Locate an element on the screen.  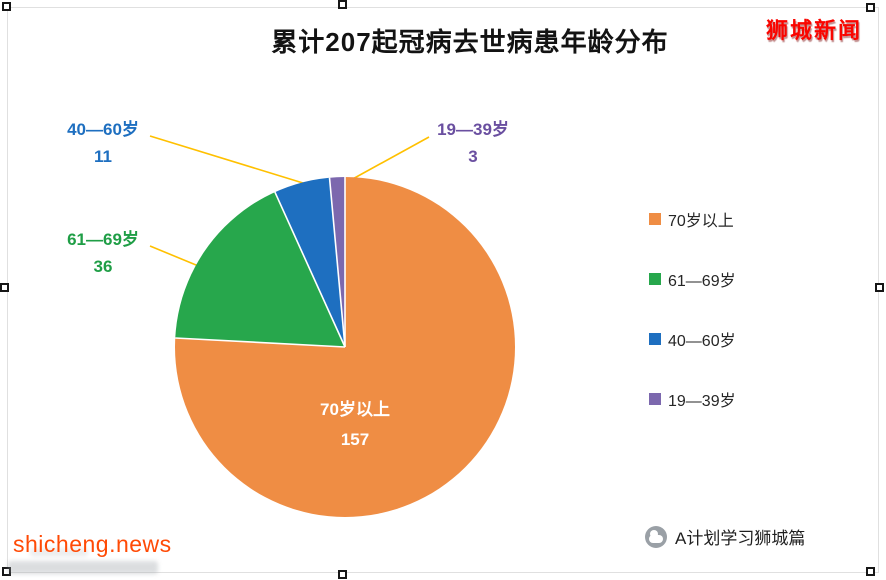
data-label-text: 40—60岁 is located at coordinates (103, 129).